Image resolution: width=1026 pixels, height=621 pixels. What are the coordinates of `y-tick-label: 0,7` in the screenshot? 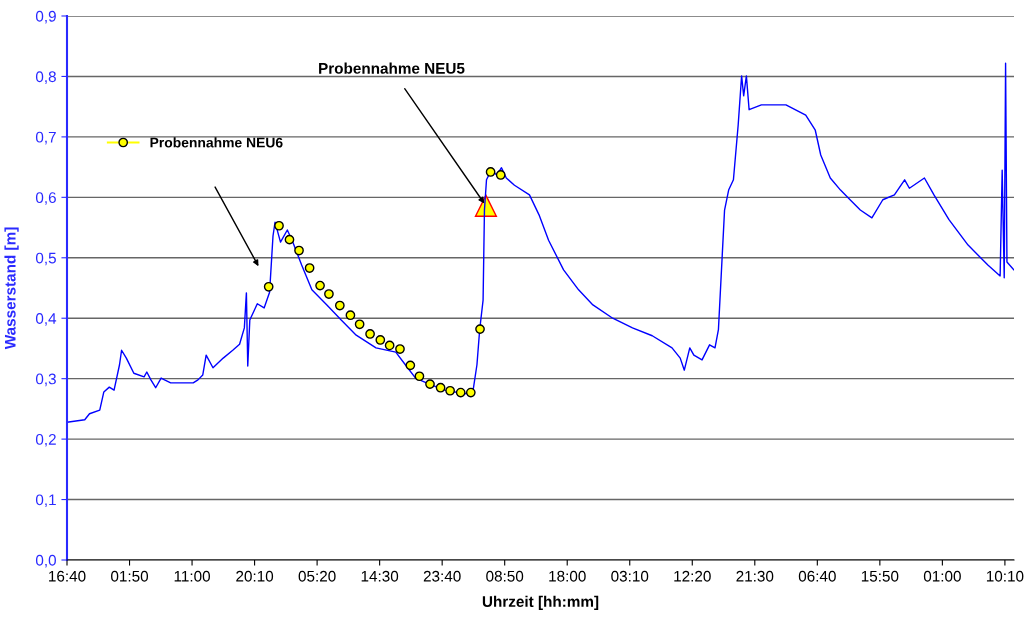 It's located at (45, 138).